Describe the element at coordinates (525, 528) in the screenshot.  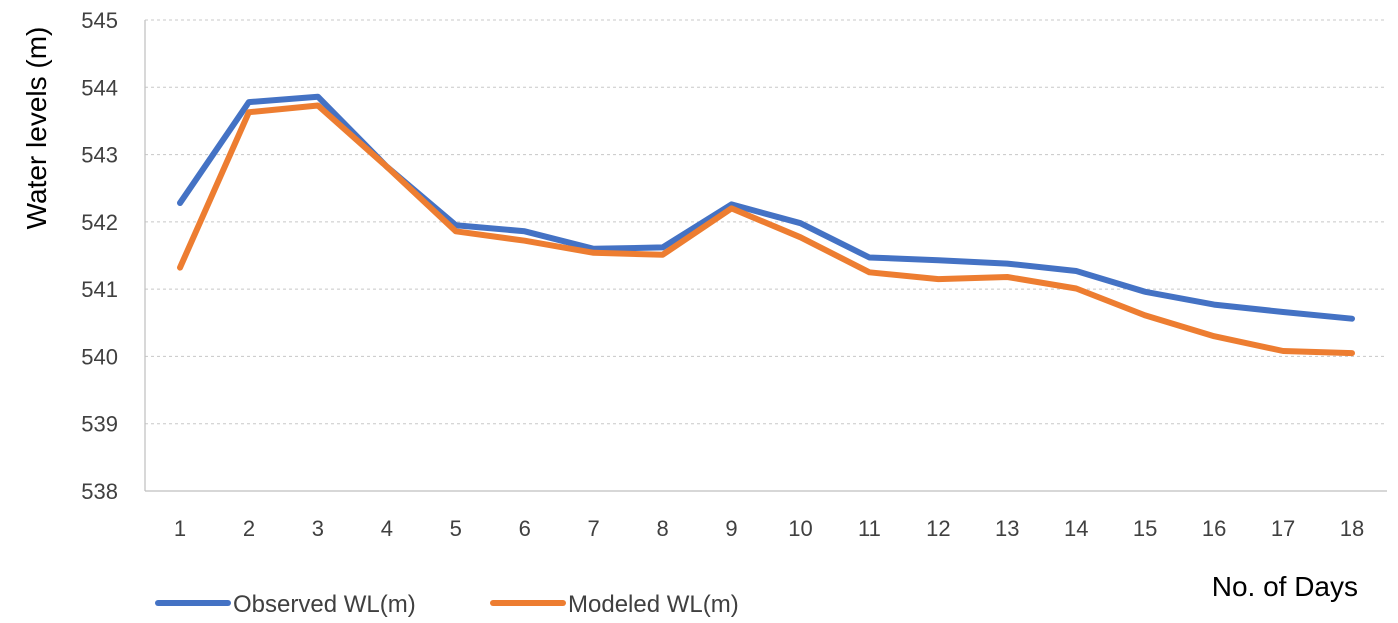
I see `x-tick-label: 6` at that location.